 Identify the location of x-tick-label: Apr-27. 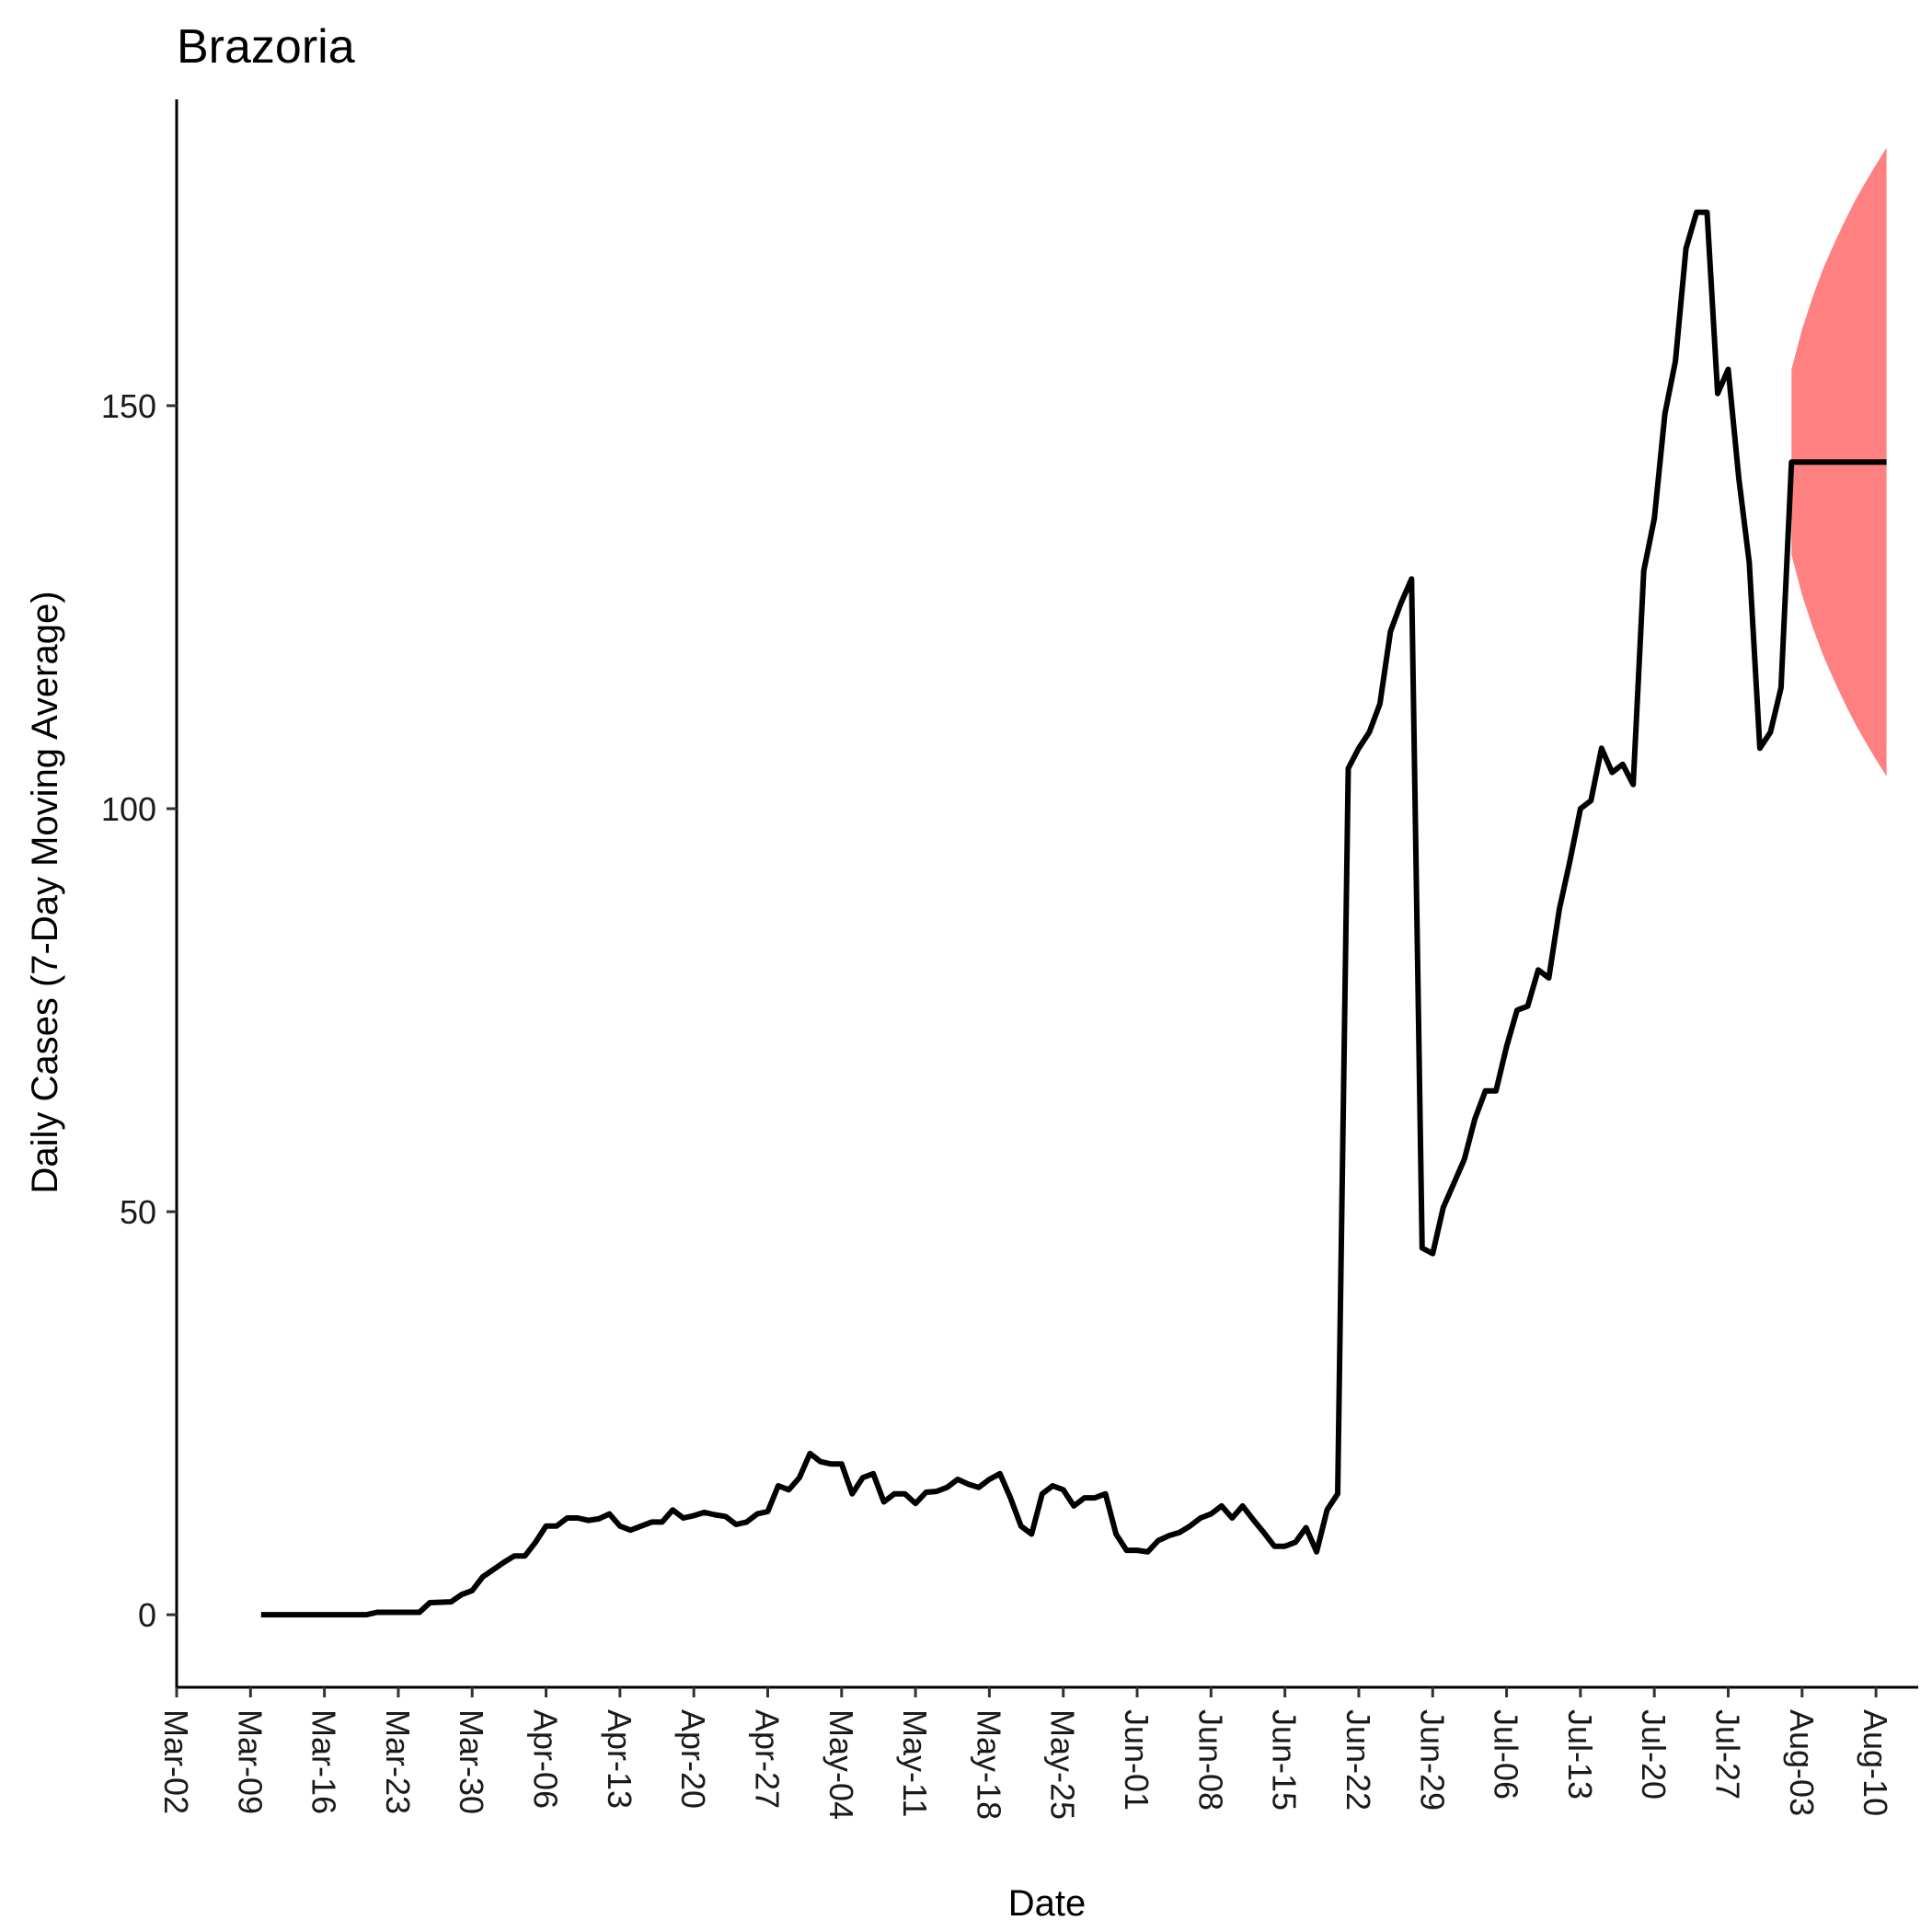
(768, 1759).